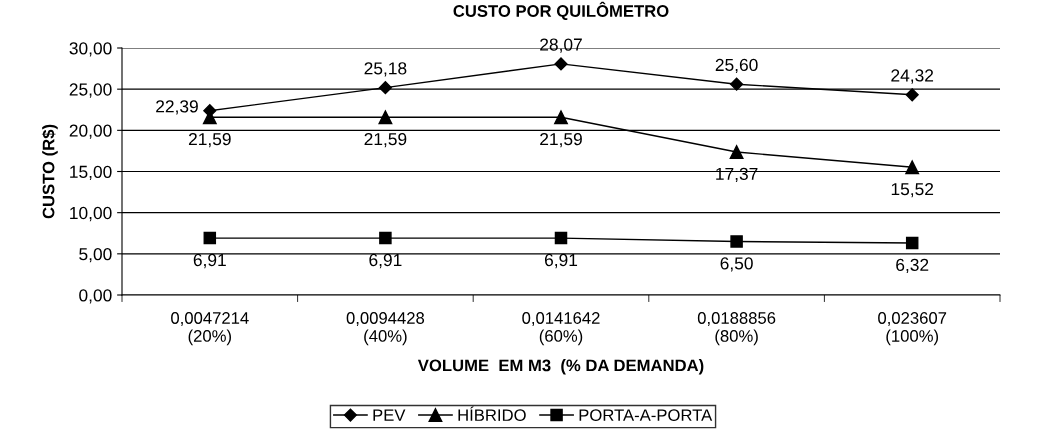 This screenshot has width=1046, height=436. Describe the element at coordinates (737, 175) in the screenshot. I see `data-label: 17,37` at that location.